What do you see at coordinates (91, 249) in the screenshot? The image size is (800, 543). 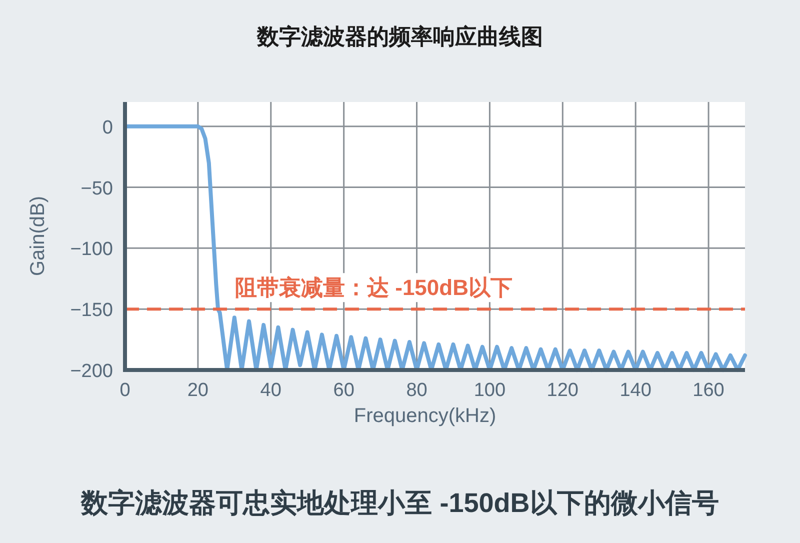 I see `y-tick-label: −100` at bounding box center [91, 249].